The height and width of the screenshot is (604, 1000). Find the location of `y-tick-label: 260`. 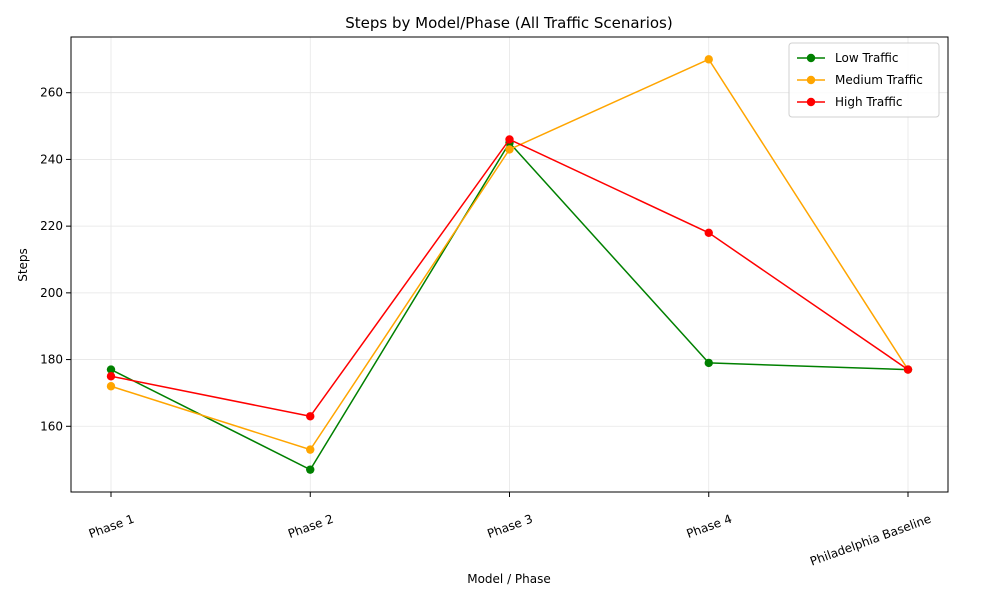

y-tick-label: 260 is located at coordinates (51, 93).